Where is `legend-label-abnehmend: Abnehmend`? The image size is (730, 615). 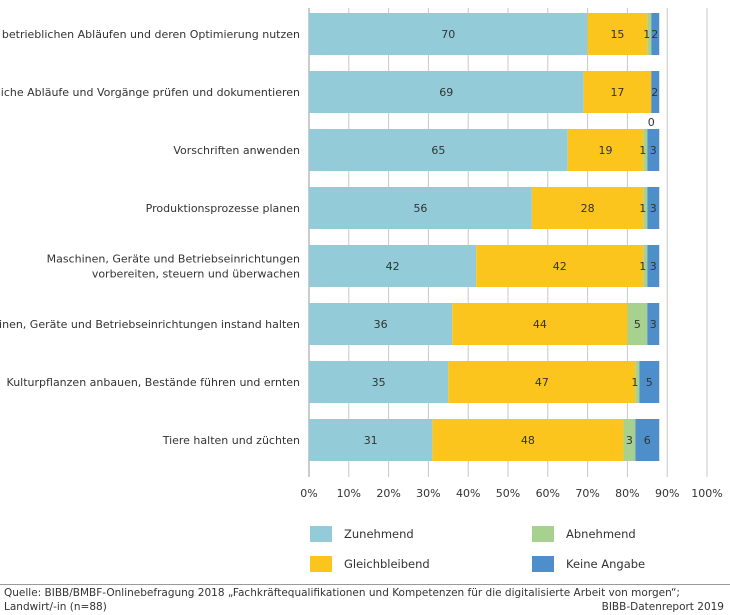 legend-label-abnehmend: Abnehmend is located at coordinates (601, 534).